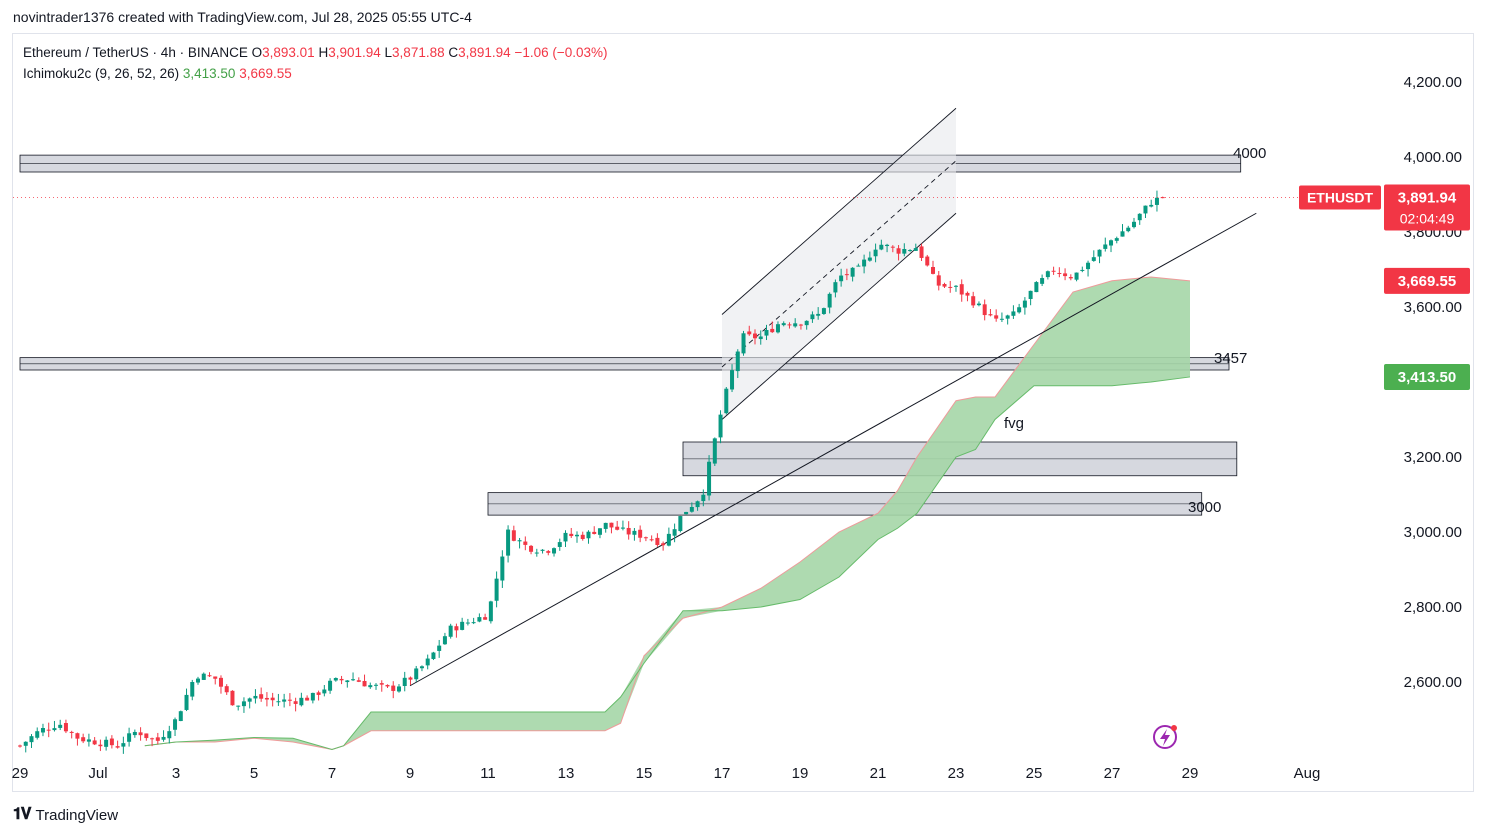  Describe the element at coordinates (488, 773) in the screenshot. I see `time-tick-label: 11` at that location.